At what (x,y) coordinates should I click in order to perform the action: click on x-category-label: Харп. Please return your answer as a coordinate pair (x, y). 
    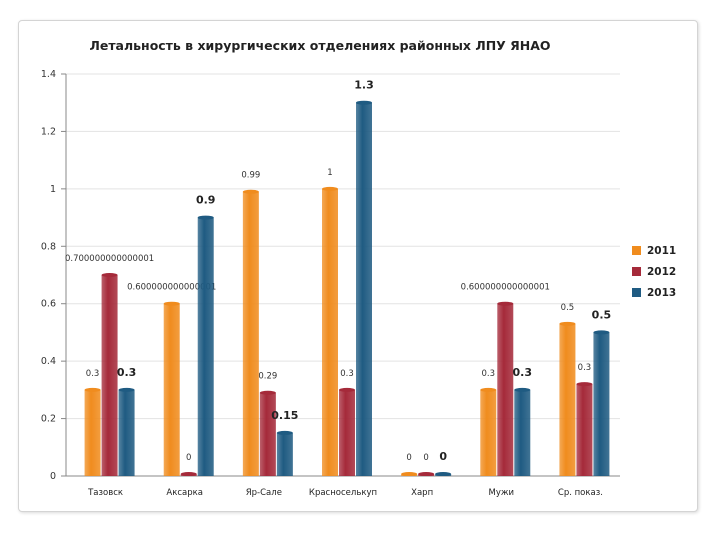
    Looking at the image, I should click on (422, 493).